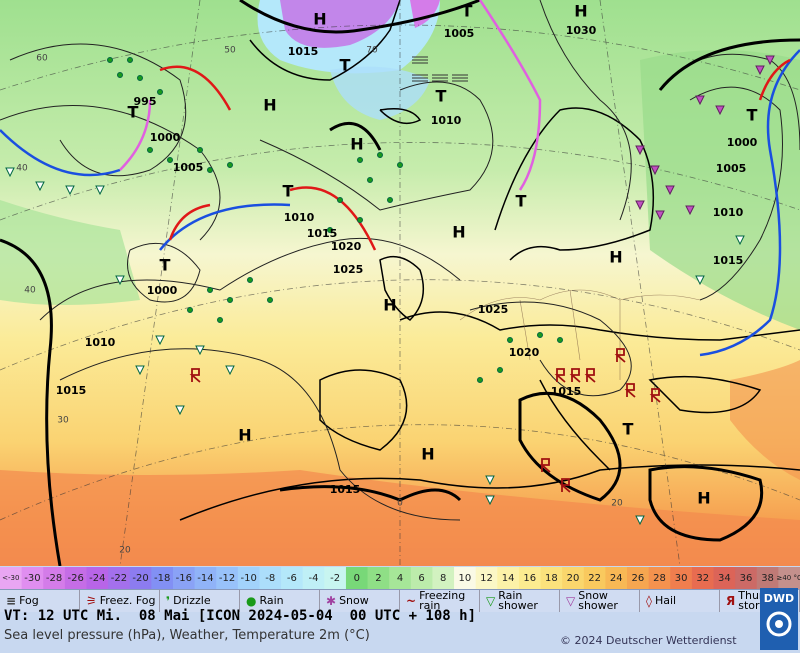 This screenshot has height=653, width=800. I want to click on scale-label: 16, so click(529, 578).